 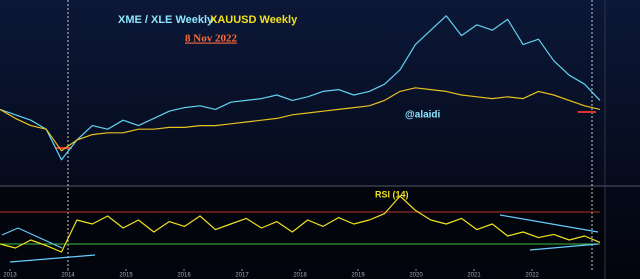 I want to click on legend-entry: XME / XLE Weekly, so click(x=166, y=20).